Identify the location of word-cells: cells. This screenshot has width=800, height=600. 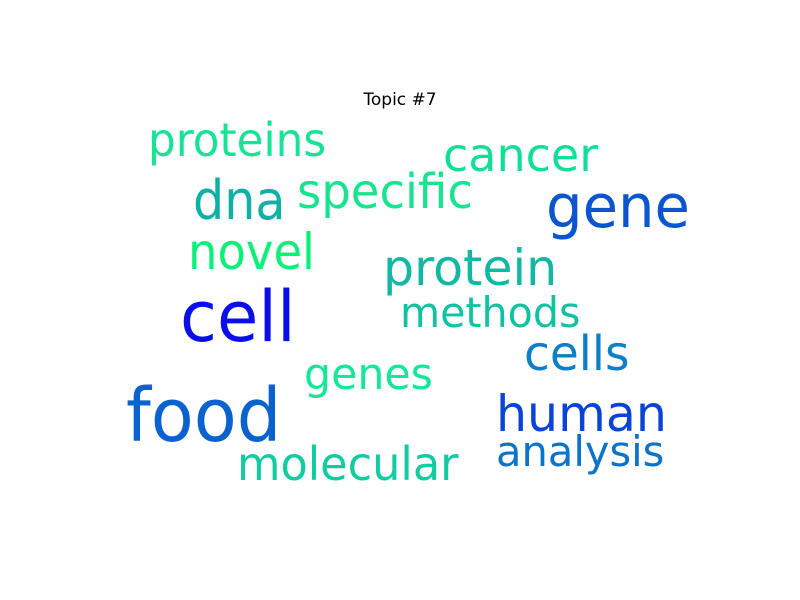
(577, 354).